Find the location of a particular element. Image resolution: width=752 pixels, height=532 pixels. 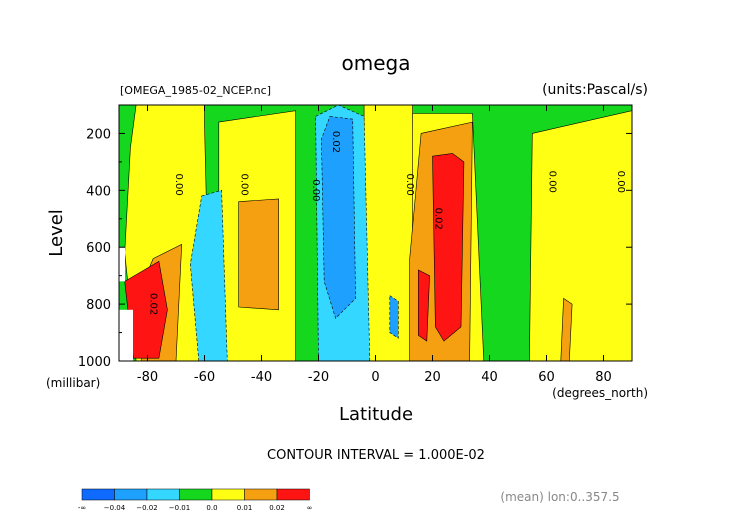

y-tick-label: 400 is located at coordinates (98, 191).